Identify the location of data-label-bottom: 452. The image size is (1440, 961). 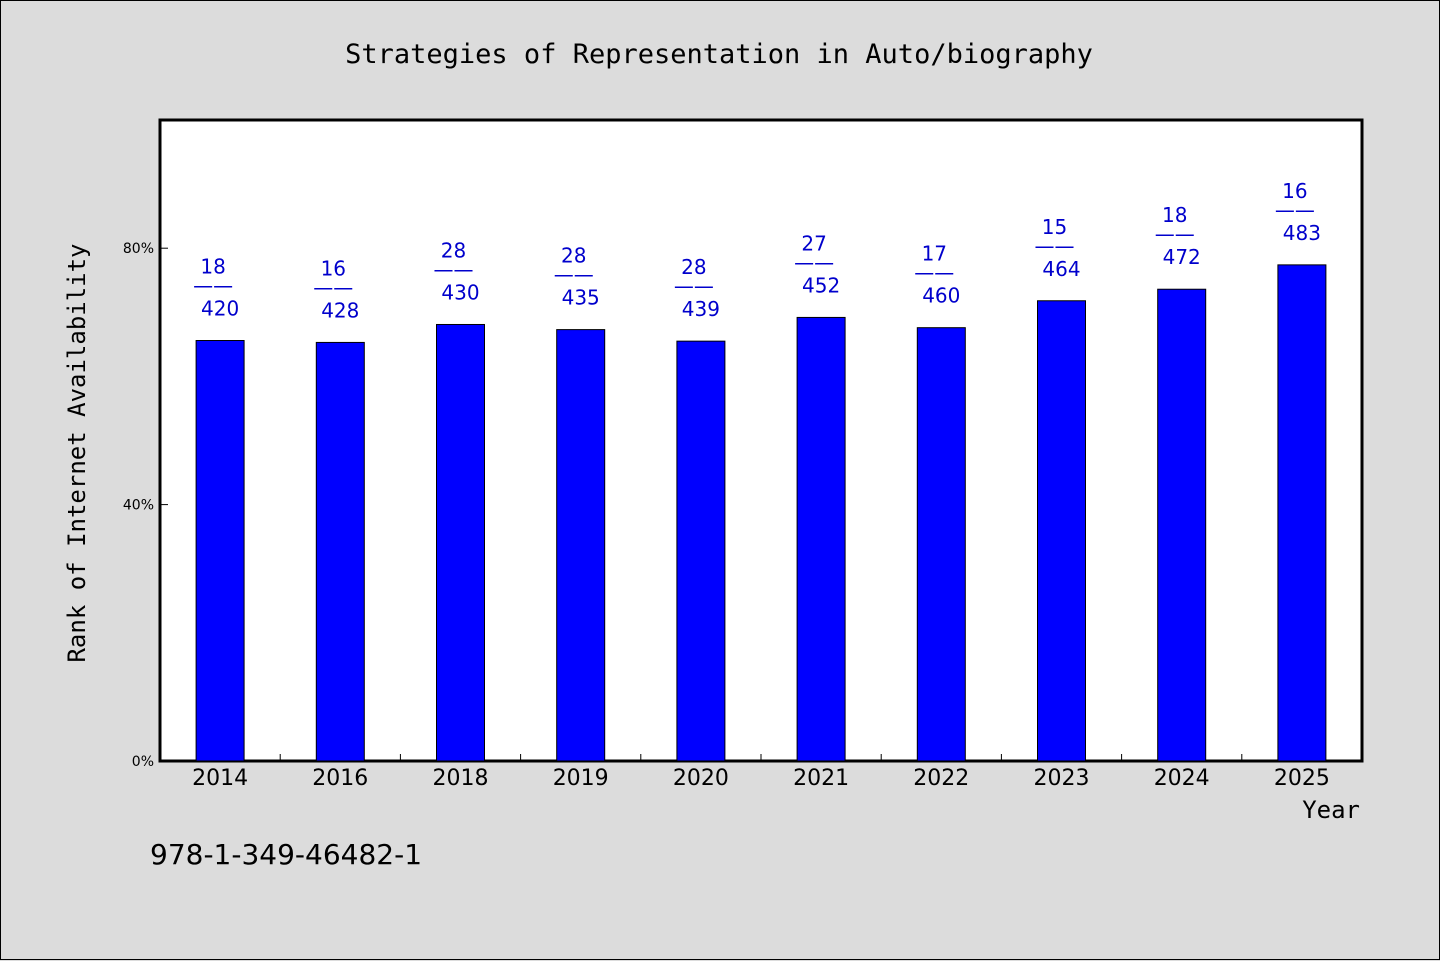
(821, 285).